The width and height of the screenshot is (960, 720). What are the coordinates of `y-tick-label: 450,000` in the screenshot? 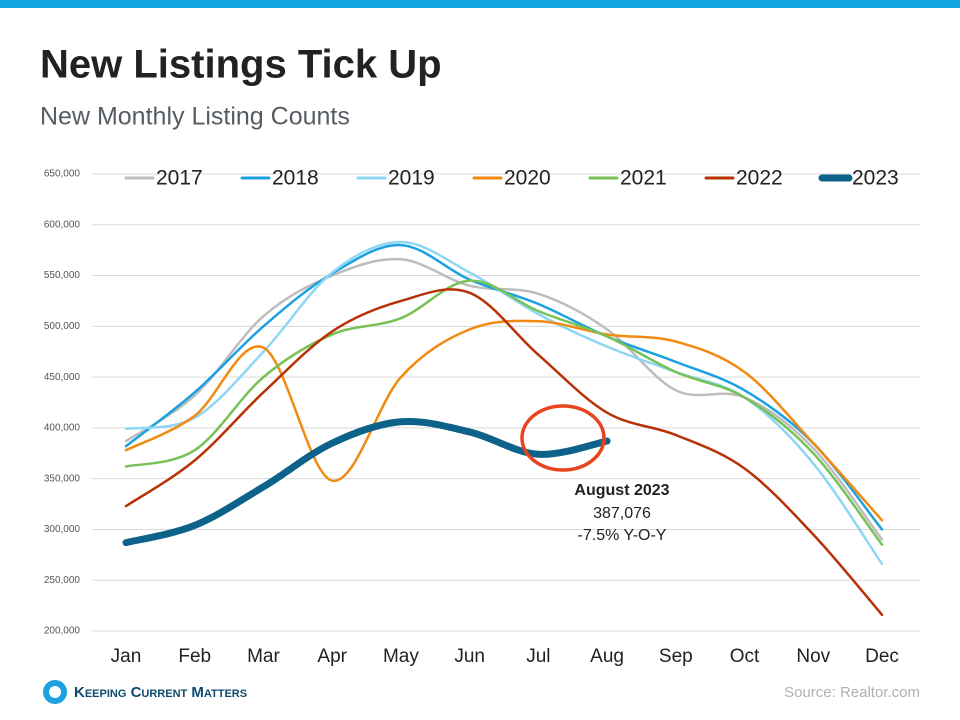 It's located at (62, 377).